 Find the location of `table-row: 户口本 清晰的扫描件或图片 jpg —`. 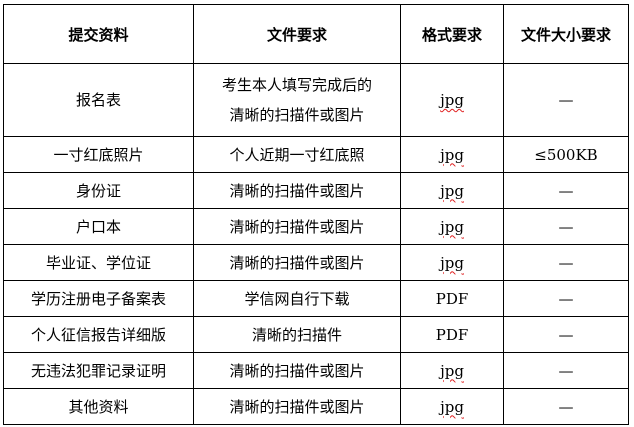

table-row: 户口本 清晰的扫描件或图片 jpg — is located at coordinates (316, 226).